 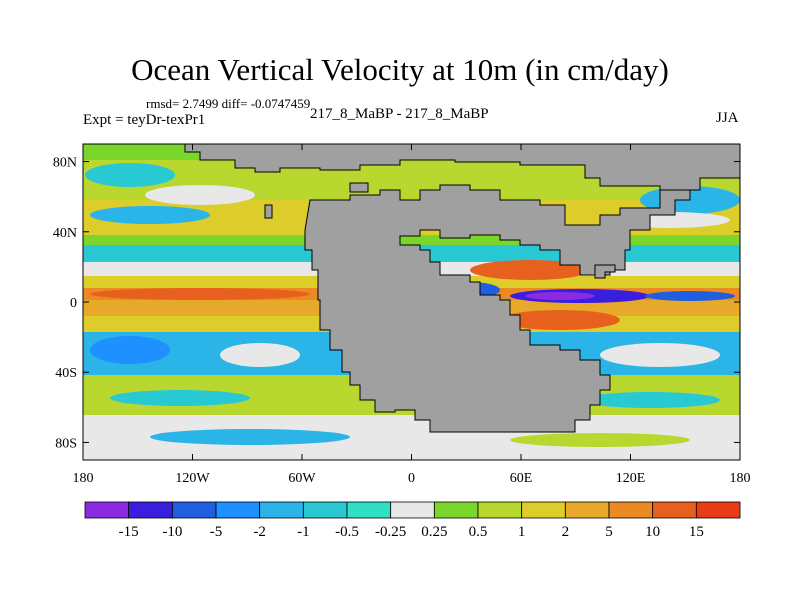 I want to click on colorbar-label: 0.25, so click(x=434, y=532).